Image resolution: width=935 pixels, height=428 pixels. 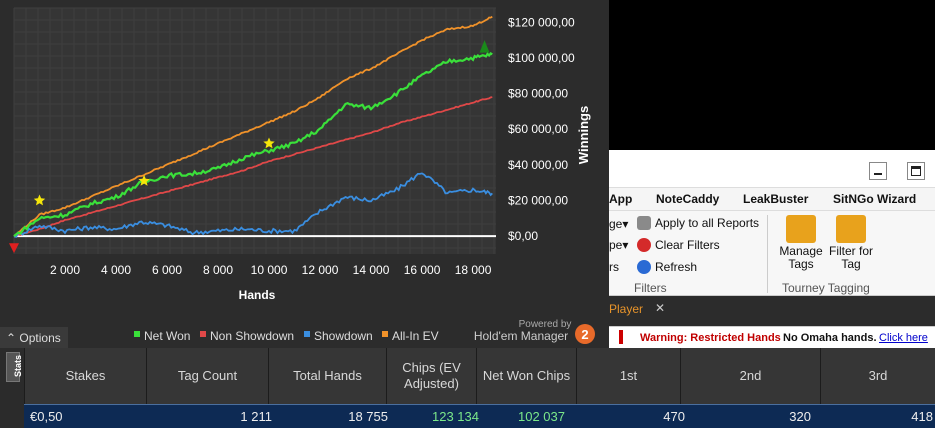 I want to click on cell-tag-count: 1 211, so click(x=256, y=416).